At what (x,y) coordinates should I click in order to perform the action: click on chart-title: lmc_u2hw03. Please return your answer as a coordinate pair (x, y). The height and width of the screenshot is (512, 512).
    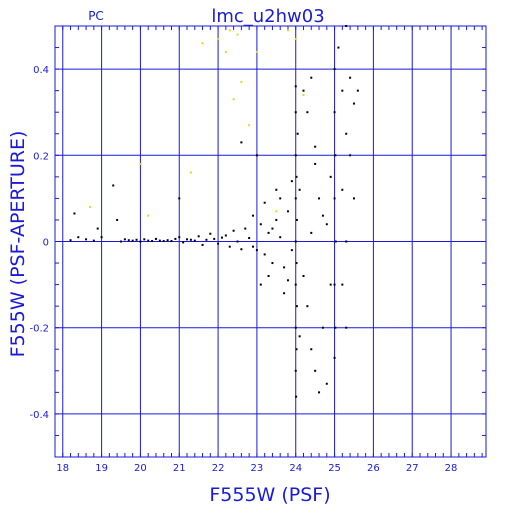
    Looking at the image, I should click on (267, 16).